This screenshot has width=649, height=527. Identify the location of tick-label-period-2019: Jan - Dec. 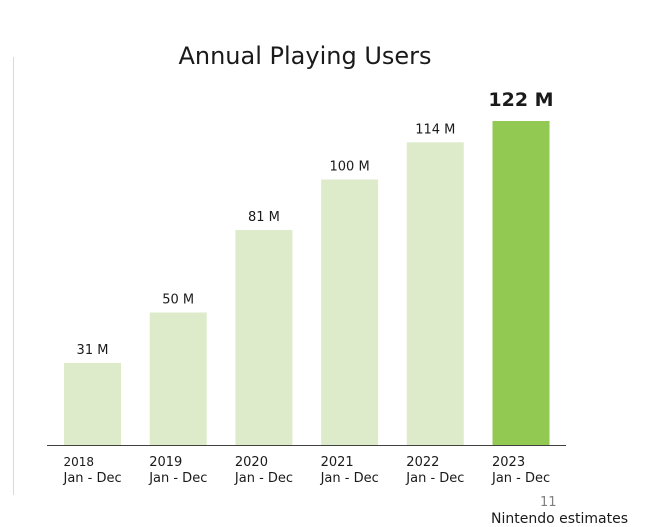
(177, 478).